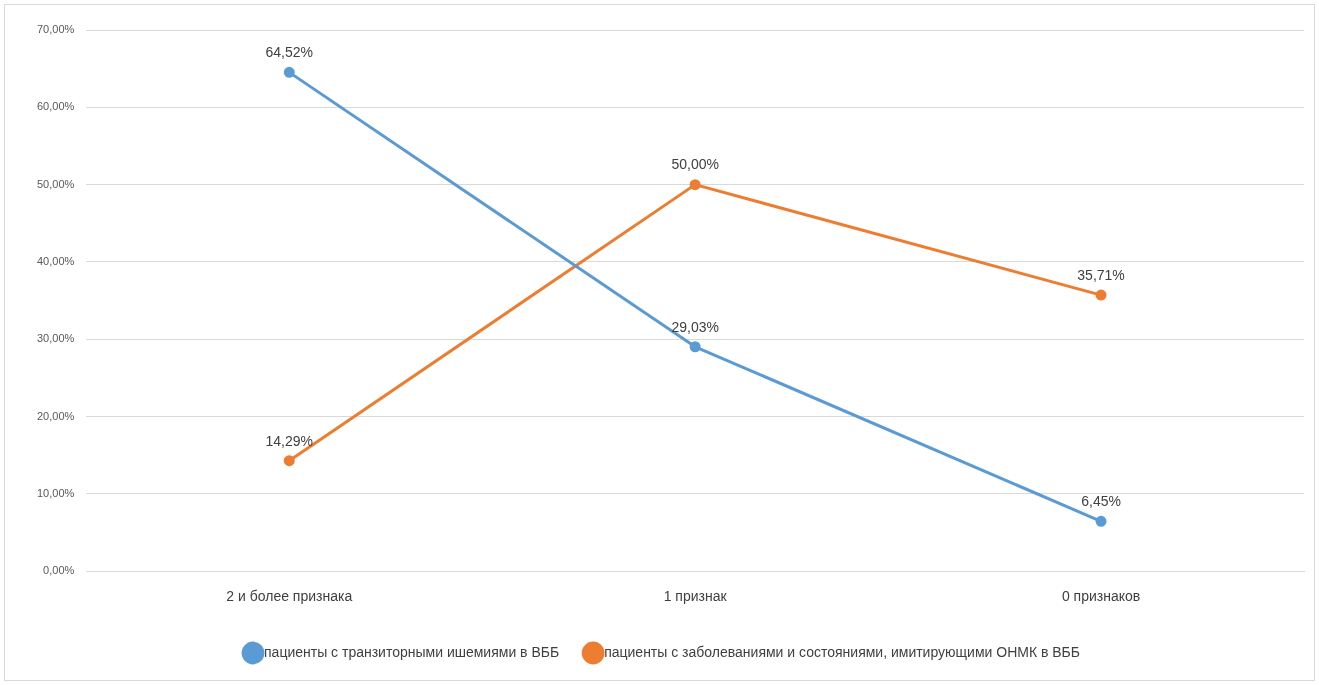 Image resolution: width=1319 pixels, height=685 pixels. Describe the element at coordinates (56, 338) in the screenshot. I see `y-tick-label: 30,00%` at that location.